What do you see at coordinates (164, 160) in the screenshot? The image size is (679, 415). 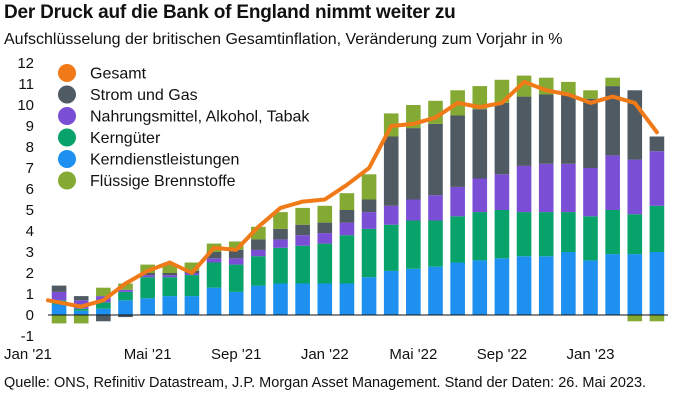 I see `legend-label: Kerndienstleistungen` at bounding box center [164, 160].